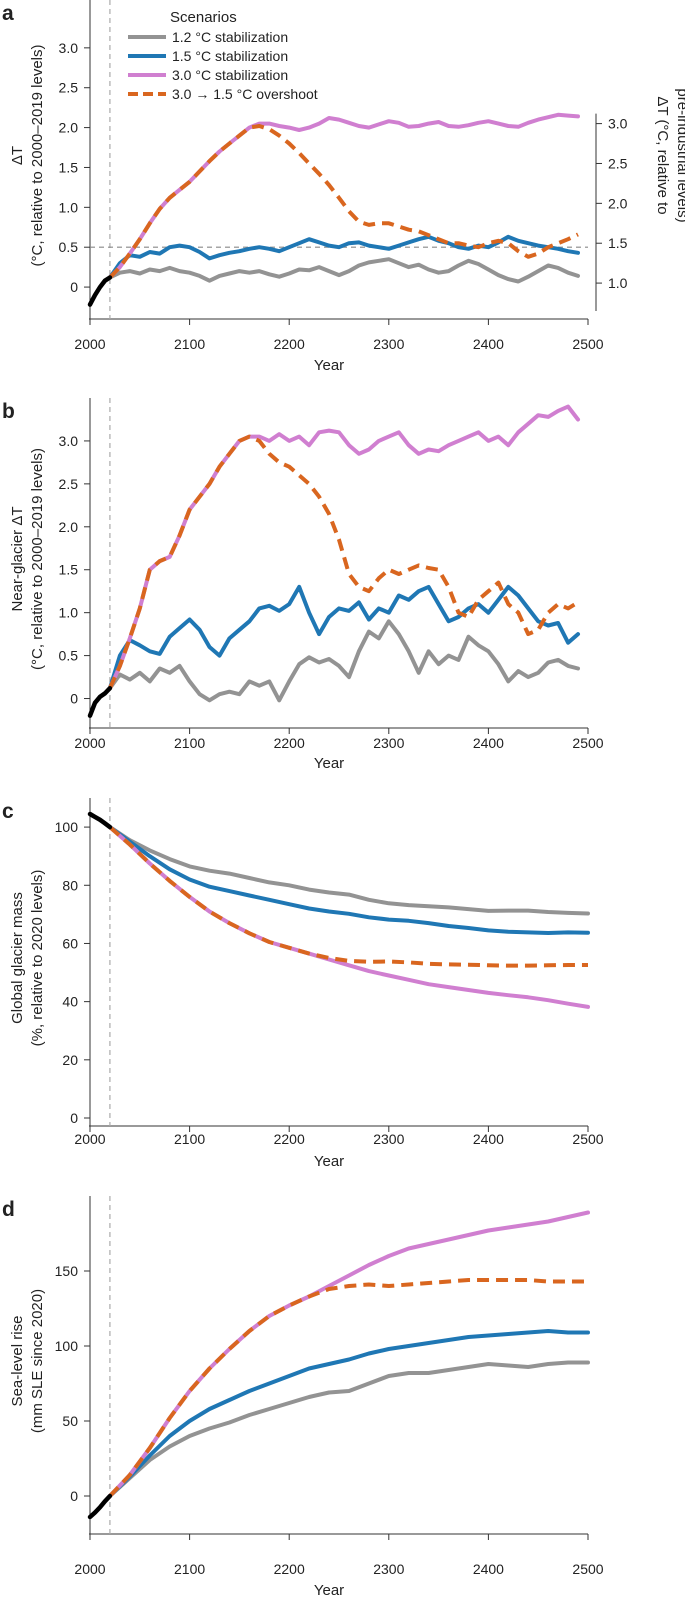  I want to click on y-axis-label: (%, relative to 2020 levels), so click(37, 958).